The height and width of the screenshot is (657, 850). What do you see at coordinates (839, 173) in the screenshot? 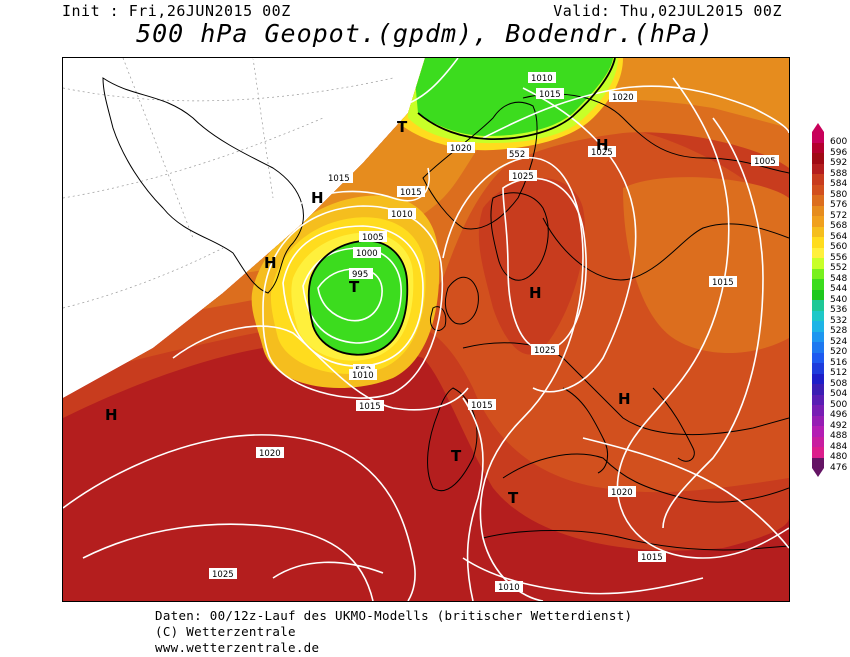
I see `scale-label: 588` at bounding box center [839, 173].